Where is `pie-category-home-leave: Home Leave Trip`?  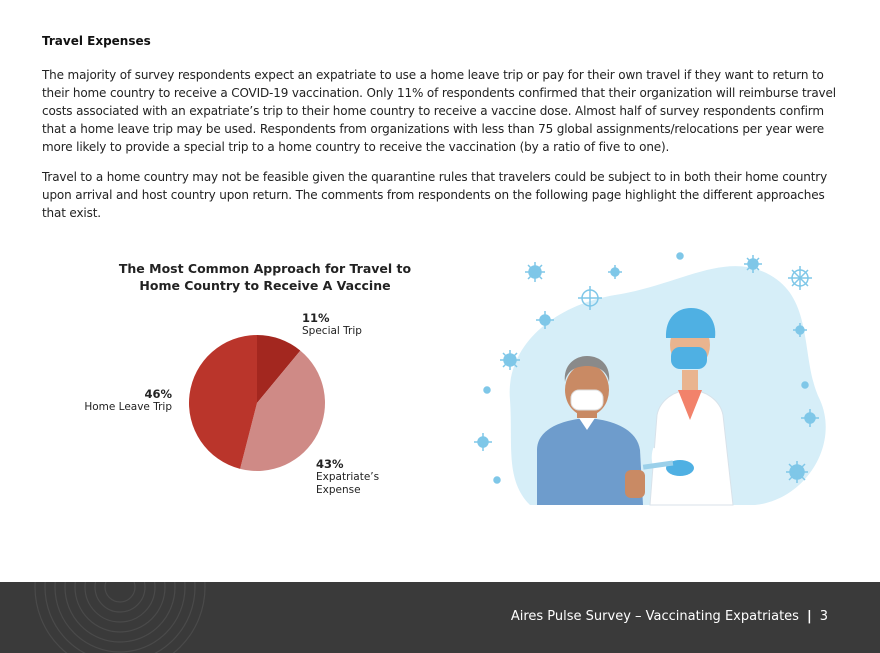
pie-category-home-leave: Home Leave Trip is located at coordinates (128, 407).